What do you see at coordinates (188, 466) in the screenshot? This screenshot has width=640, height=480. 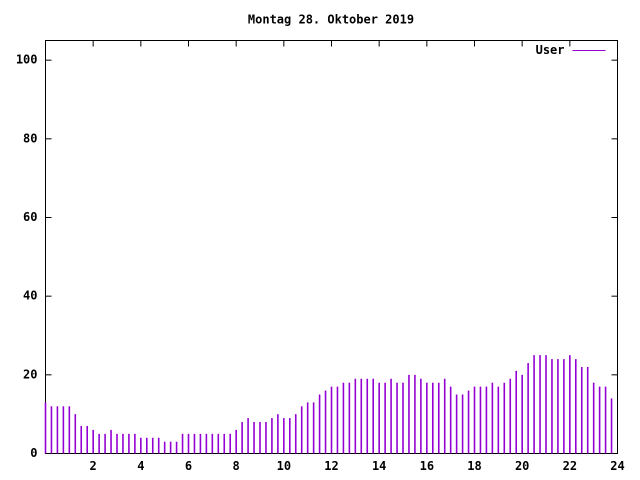 I see `x-tick-label: 6` at bounding box center [188, 466].